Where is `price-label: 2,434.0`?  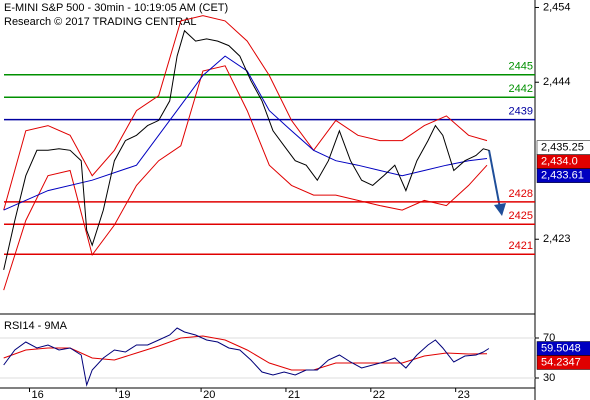
price-label: 2,434.0 is located at coordinates (559, 162).